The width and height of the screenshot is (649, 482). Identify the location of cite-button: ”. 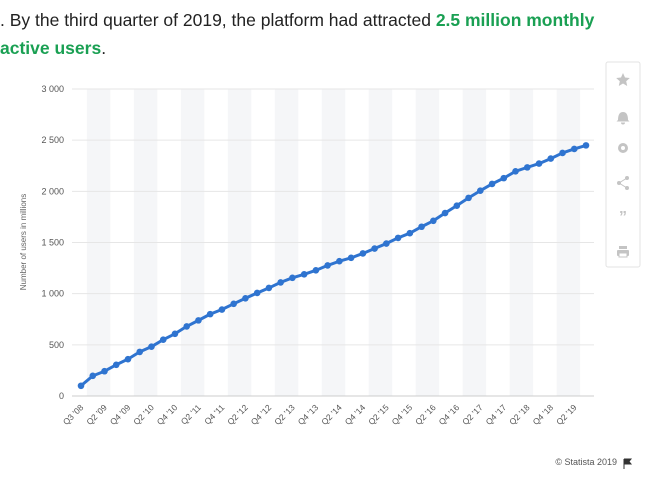
(623, 217).